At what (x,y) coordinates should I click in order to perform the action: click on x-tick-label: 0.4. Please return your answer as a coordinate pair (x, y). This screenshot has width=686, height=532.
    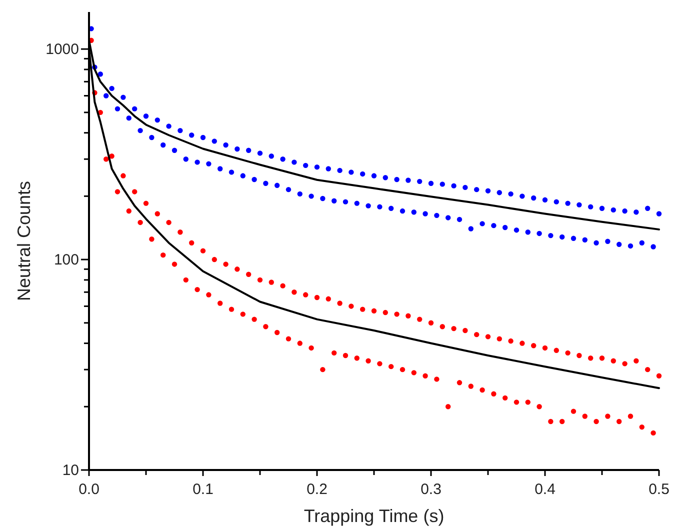
    Looking at the image, I should click on (545, 489).